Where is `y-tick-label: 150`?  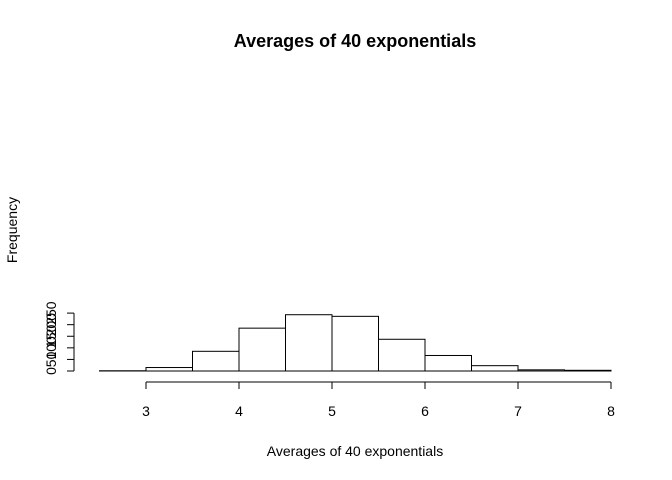 y-tick-label: 150 is located at coordinates (51, 336).